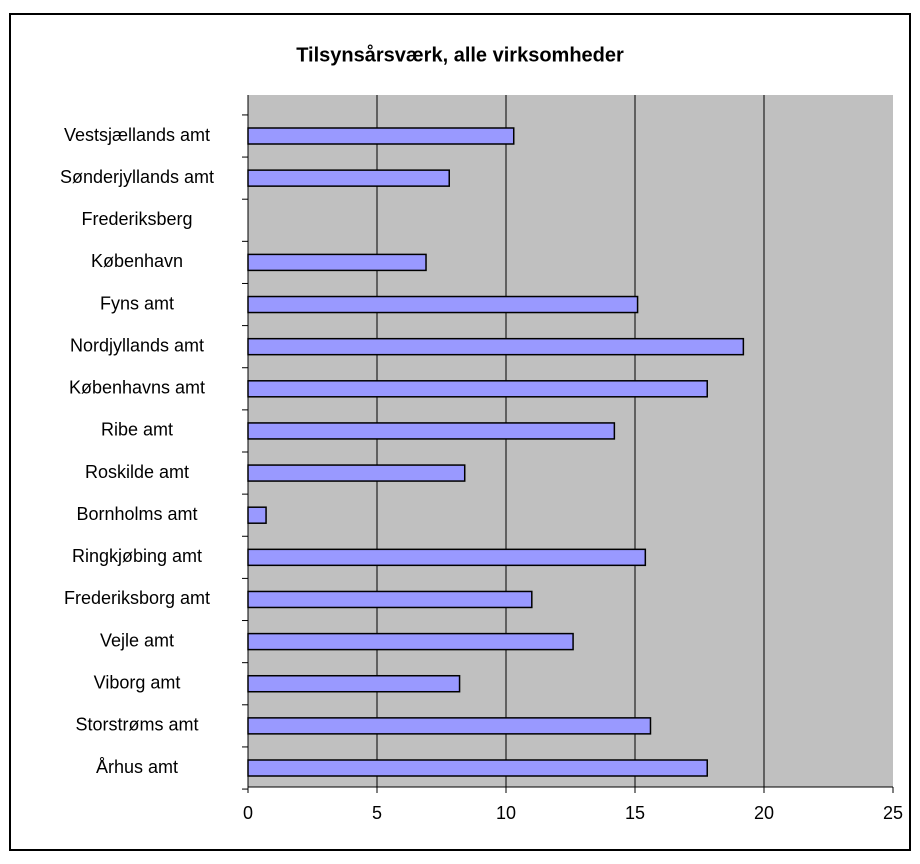  What do you see at coordinates (137, 556) in the screenshot?
I see `y-tick-label: Ringkjøbing amt` at bounding box center [137, 556].